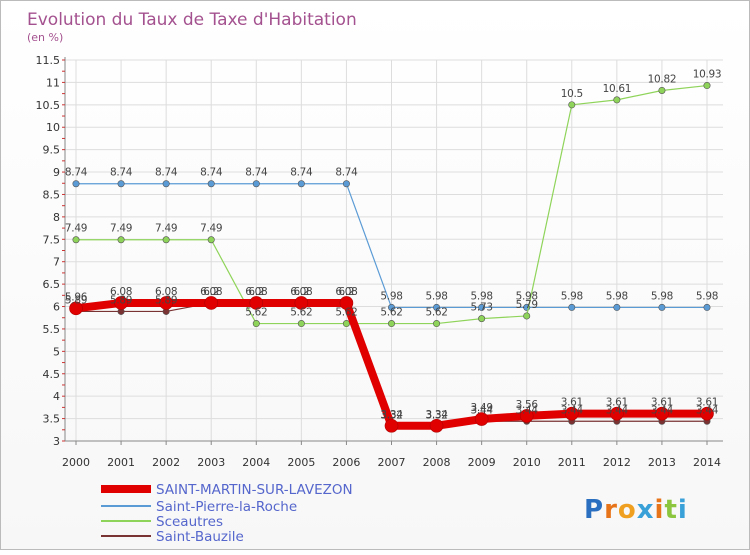 The width and height of the screenshot is (750, 555). What do you see at coordinates (346, 462) in the screenshot?
I see `x-tick-label: 2006` at bounding box center [346, 462].